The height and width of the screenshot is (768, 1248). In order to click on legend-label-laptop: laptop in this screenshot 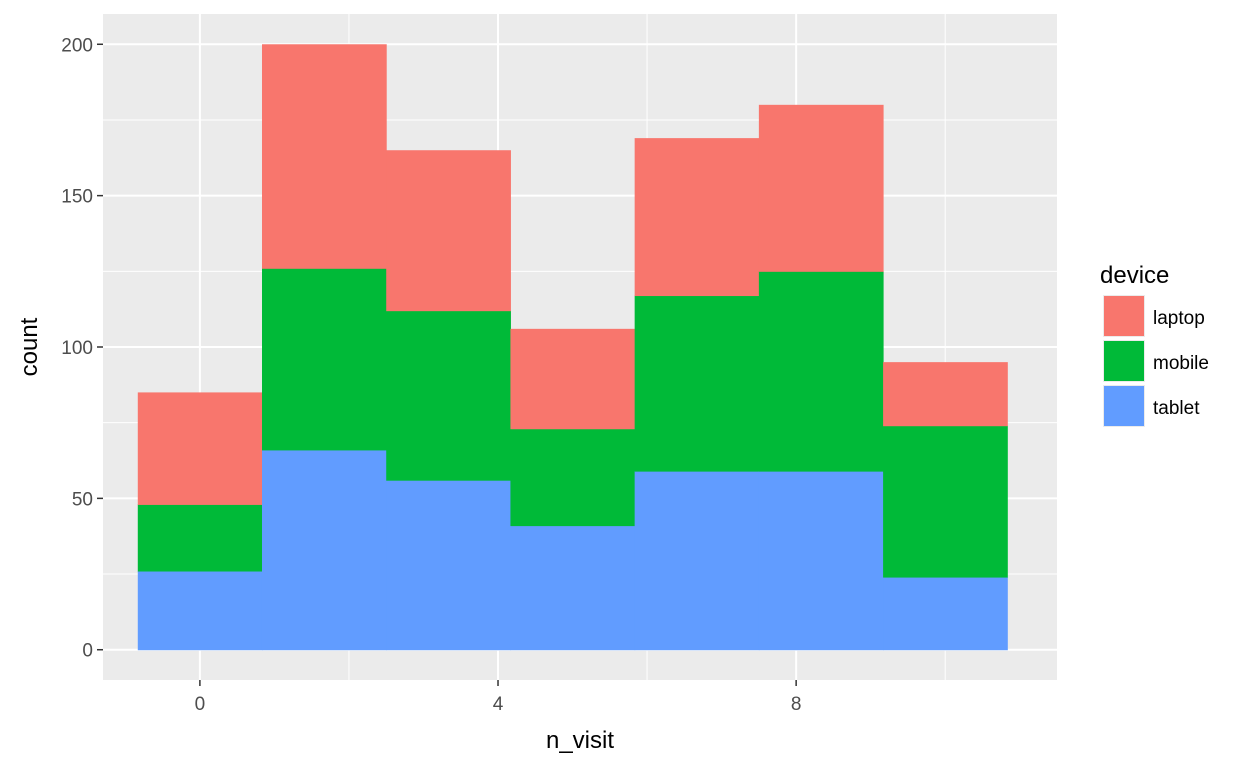, I will do `click(1179, 318)`.